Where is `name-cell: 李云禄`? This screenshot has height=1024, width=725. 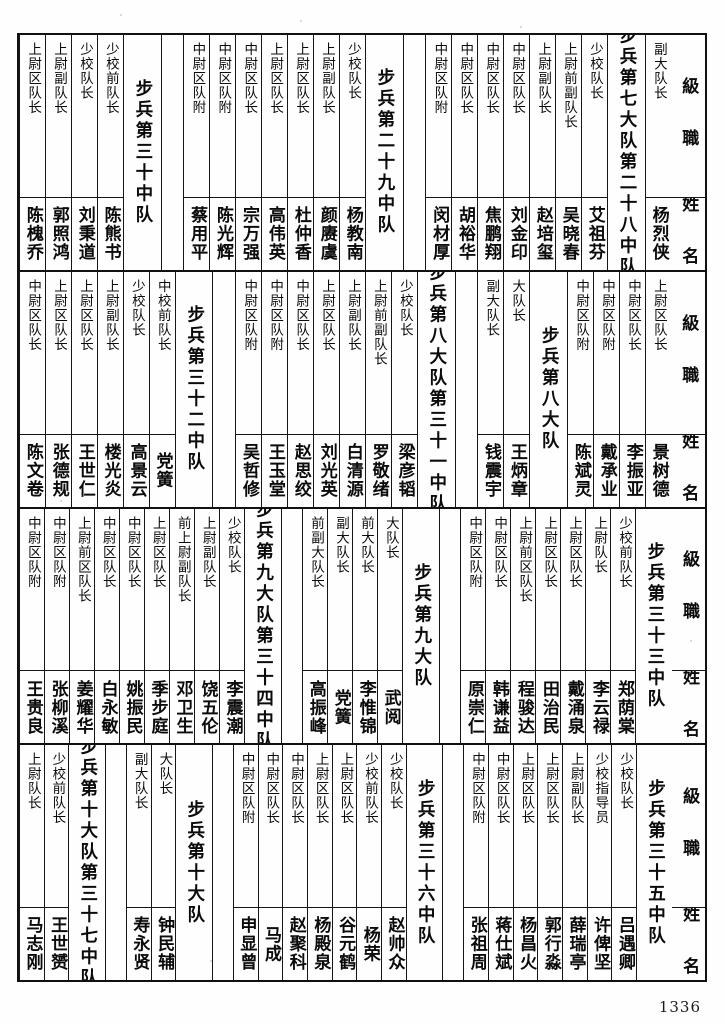 name-cell: 李云禄 is located at coordinates (598, 706).